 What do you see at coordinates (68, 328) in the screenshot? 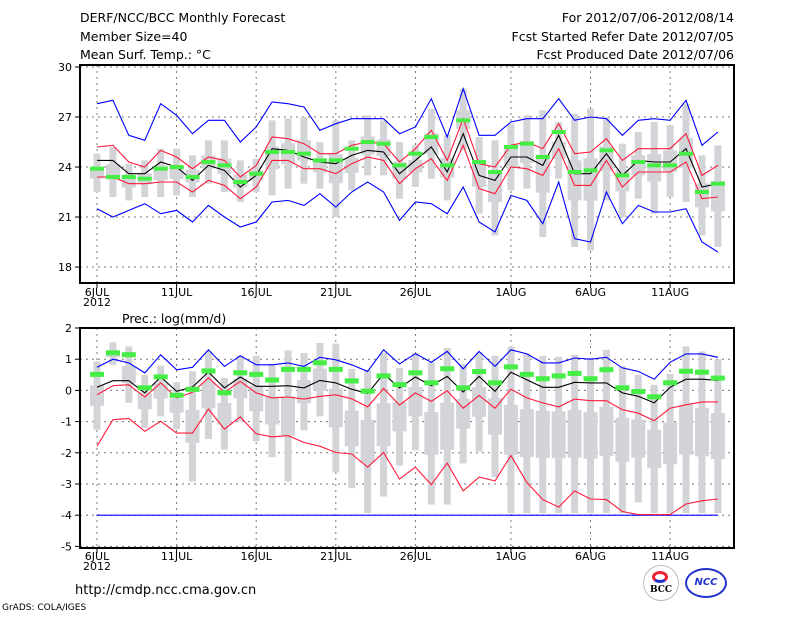
I see `y-tick-label: 2` at bounding box center [68, 328].